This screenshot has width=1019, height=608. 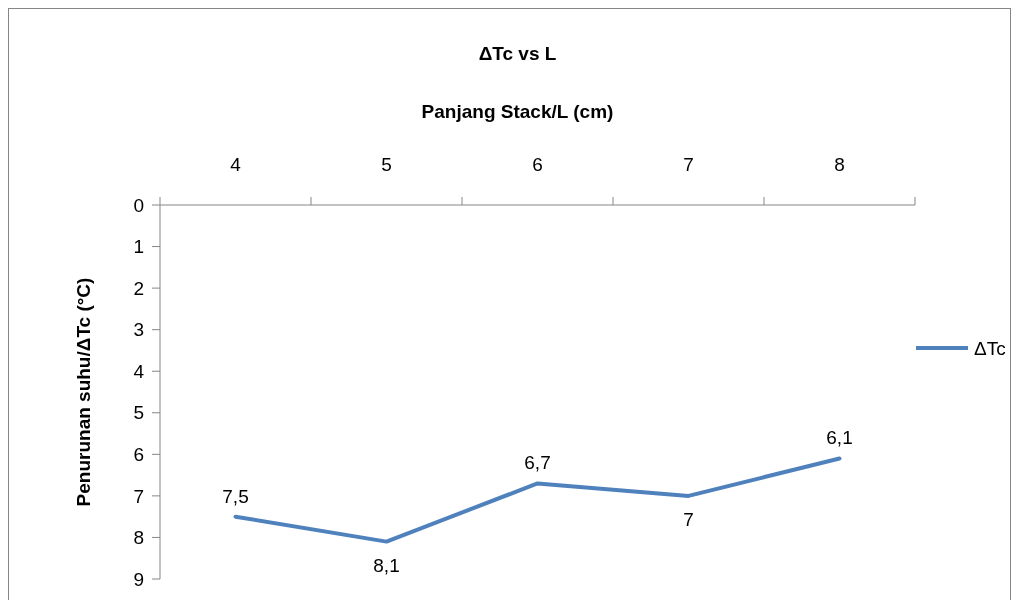 What do you see at coordinates (138, 454) in the screenshot?
I see `y-tick-label: 6` at bounding box center [138, 454].